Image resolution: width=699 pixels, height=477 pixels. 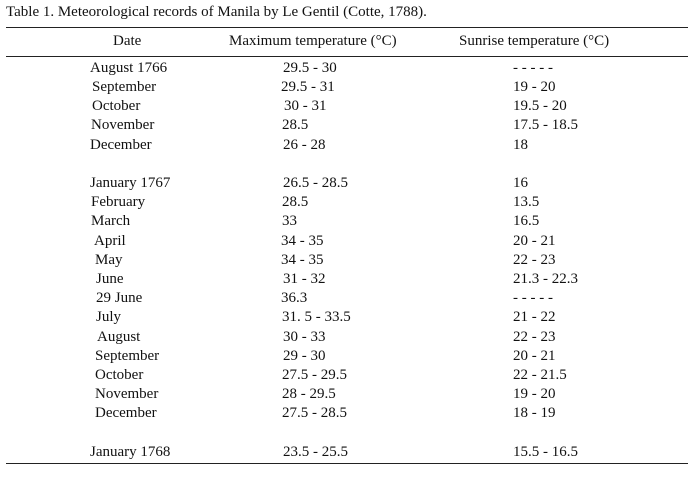 What do you see at coordinates (349, 375) in the screenshot?
I see `table-row: October 27.5 - 29.5 22 - 21.5` at bounding box center [349, 375].